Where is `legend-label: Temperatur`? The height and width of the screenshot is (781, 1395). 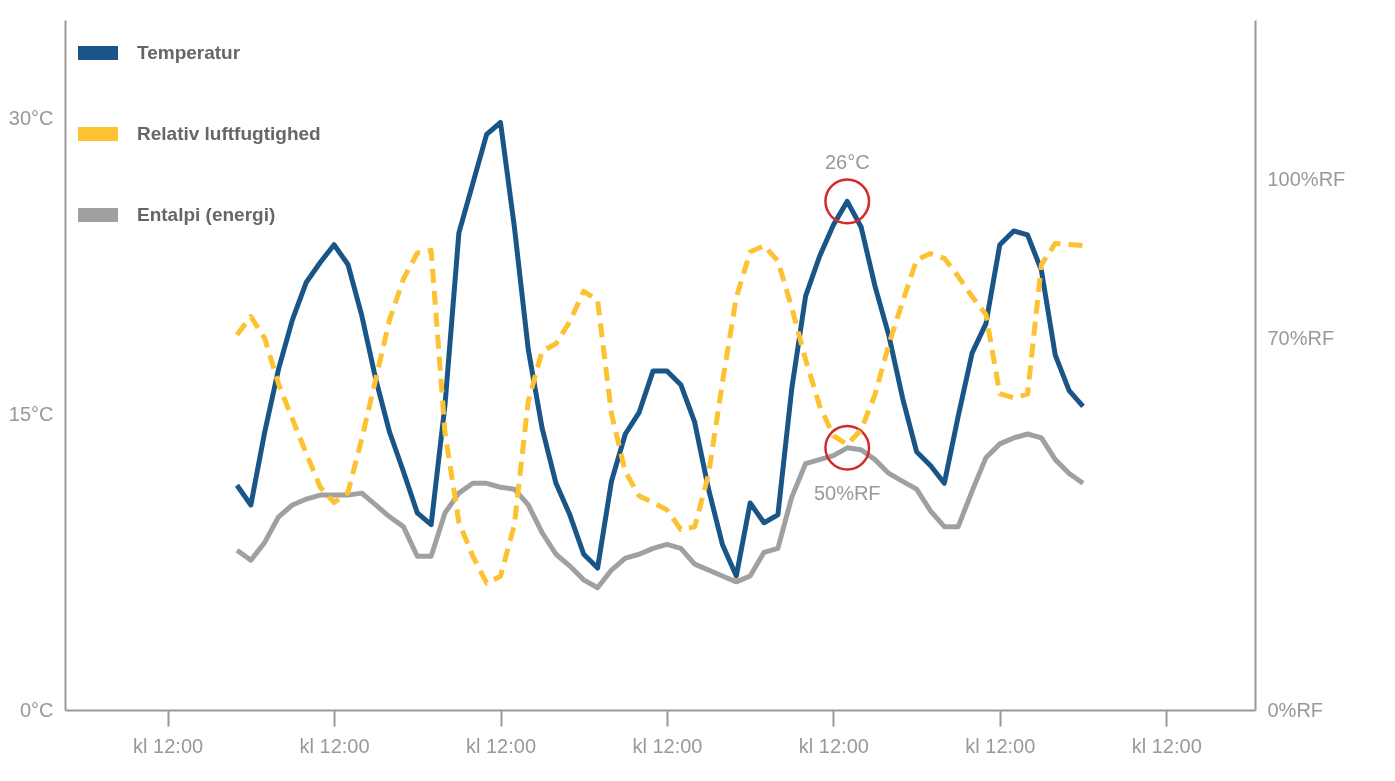 legend-label: Temperatur is located at coordinates (189, 52).